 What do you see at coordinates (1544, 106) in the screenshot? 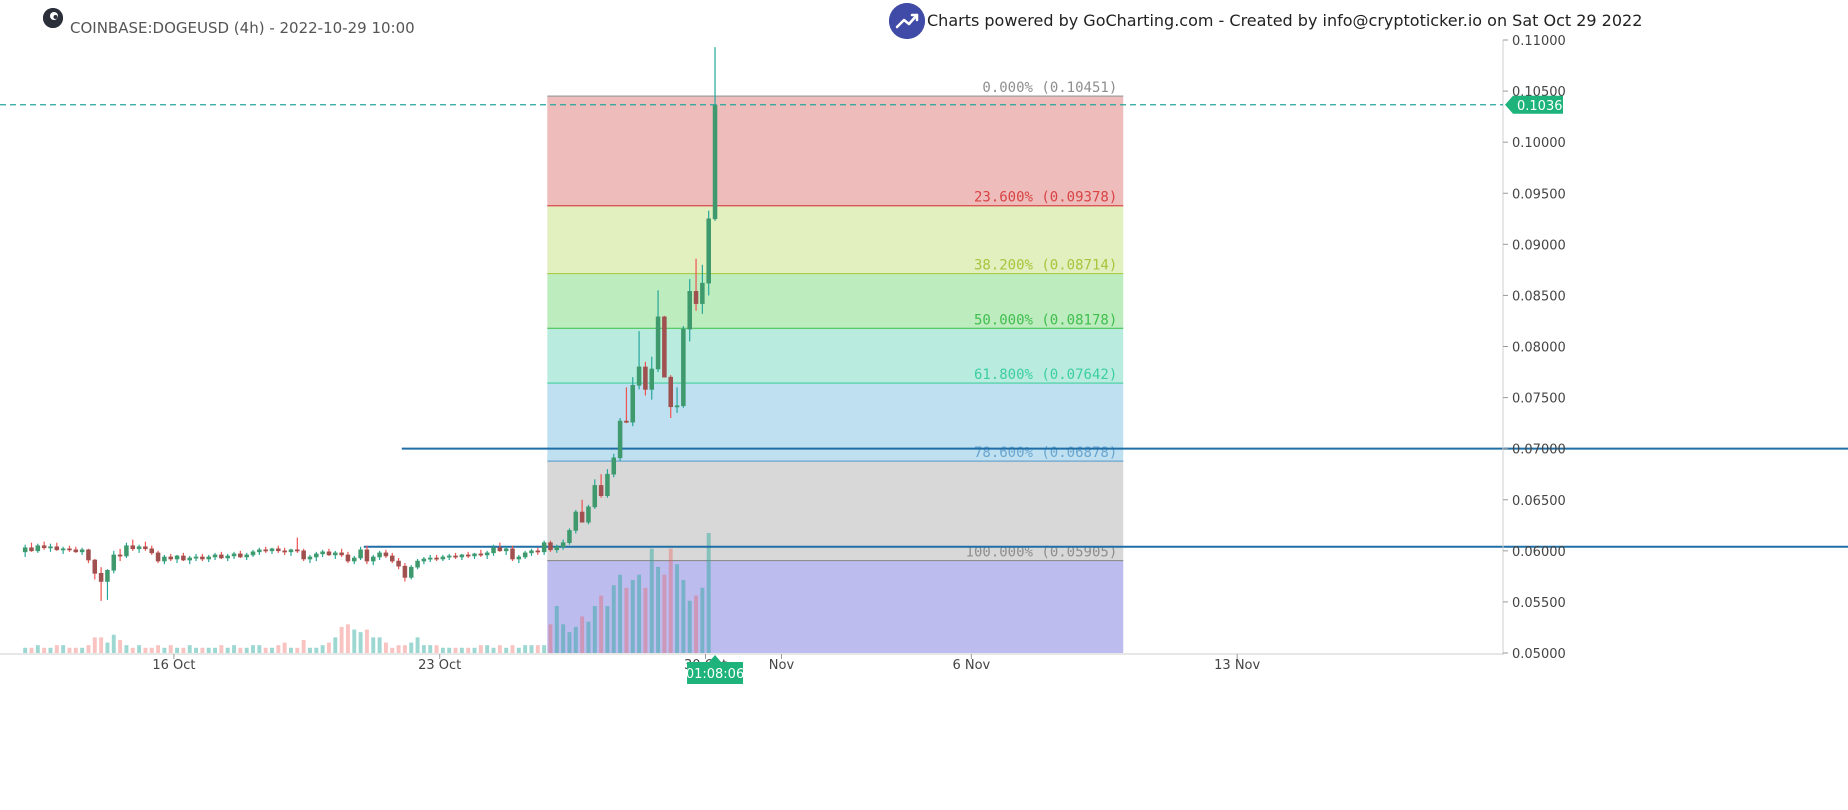
I see `last-price-label: 0.10366` at bounding box center [1544, 106].